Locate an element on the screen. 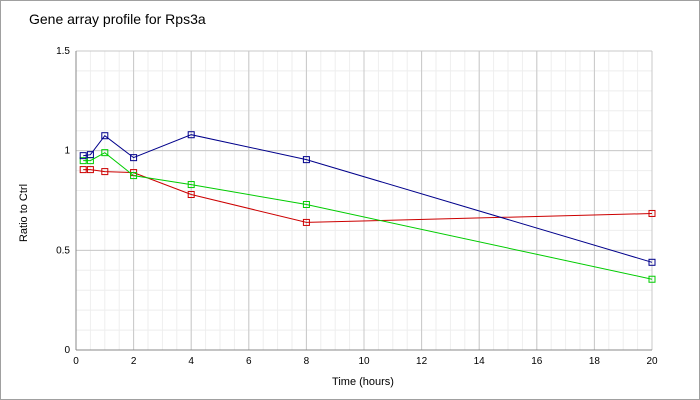 Image resolution: width=700 pixels, height=400 pixels. y-axis-label: Ratio to Ctrl is located at coordinates (24, 213).